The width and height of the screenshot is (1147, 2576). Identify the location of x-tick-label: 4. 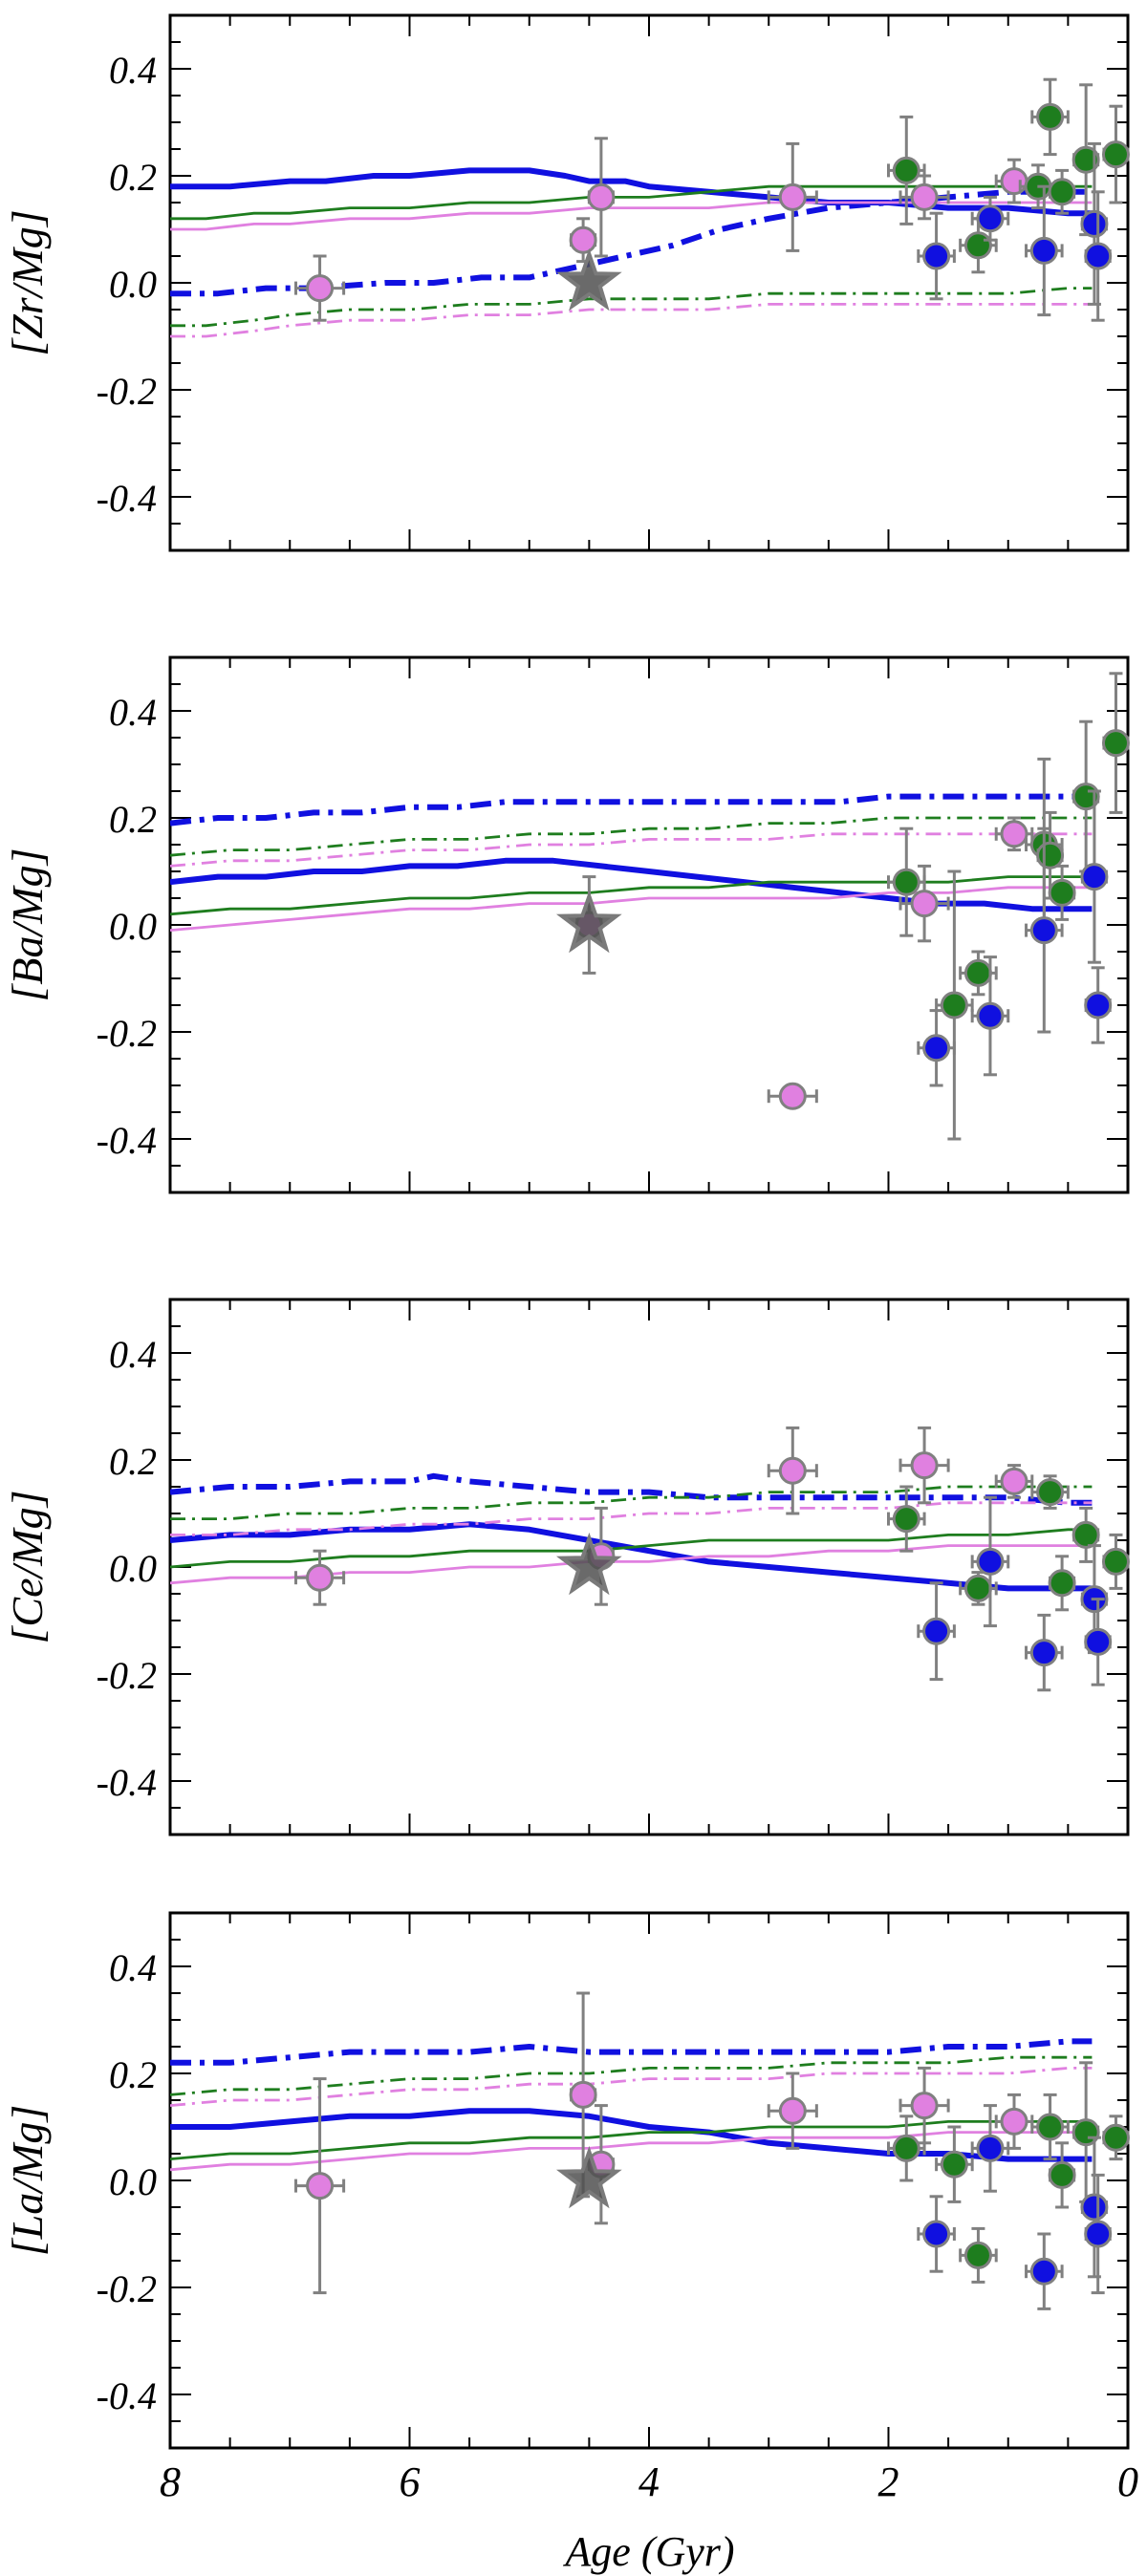
(649, 2481).